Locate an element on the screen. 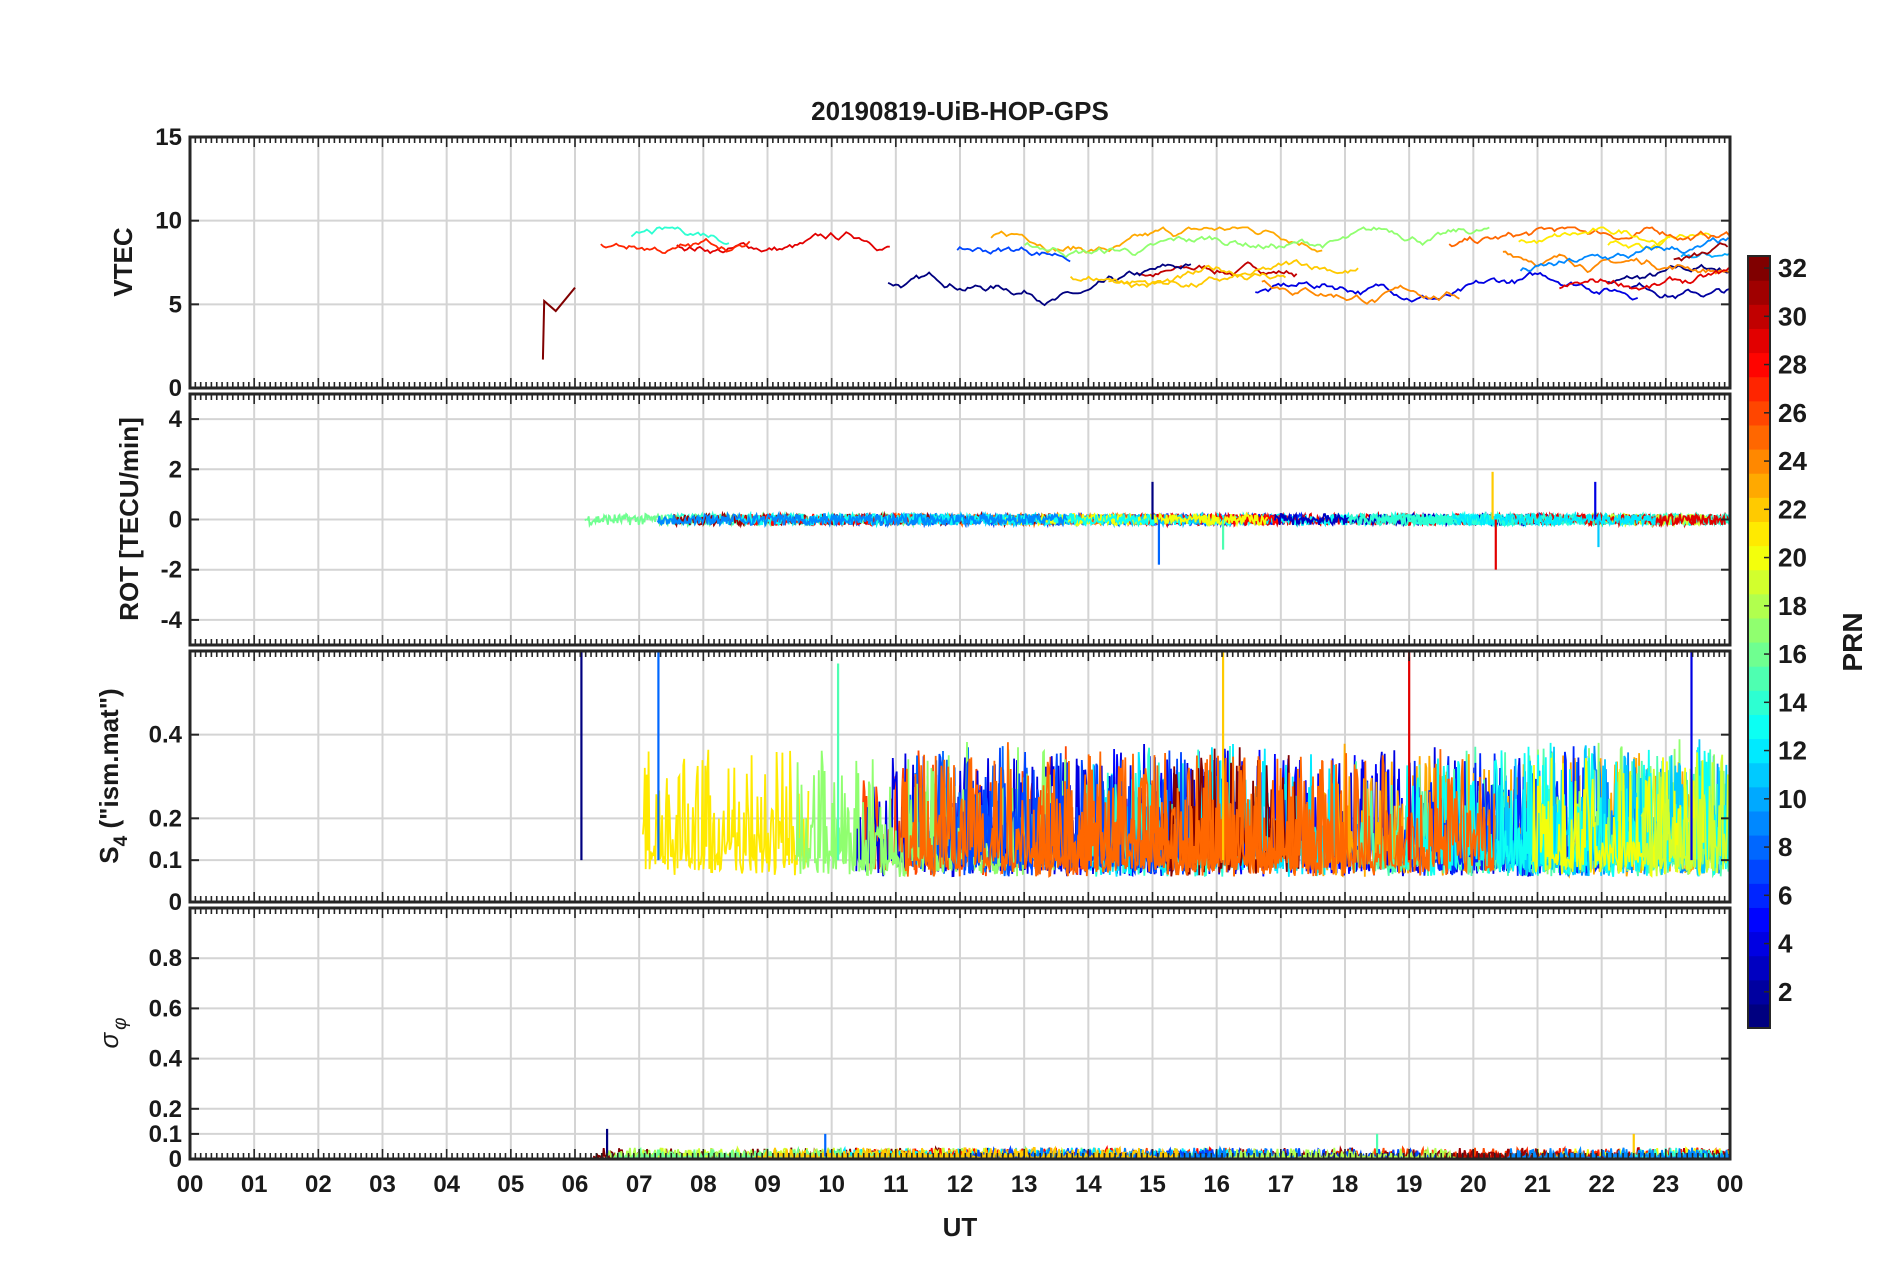 The height and width of the screenshot is (1272, 1902). vtec-traces is located at coordinates (1135, 293).